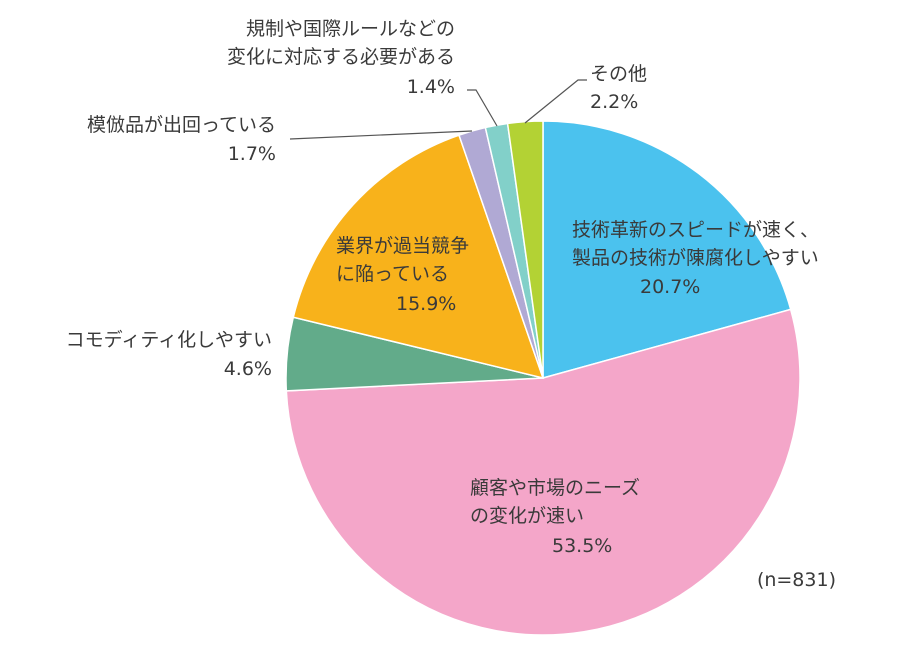  What do you see at coordinates (402, 246) in the screenshot?
I see `slice-label-competition: 業界が過当競争` at bounding box center [402, 246].